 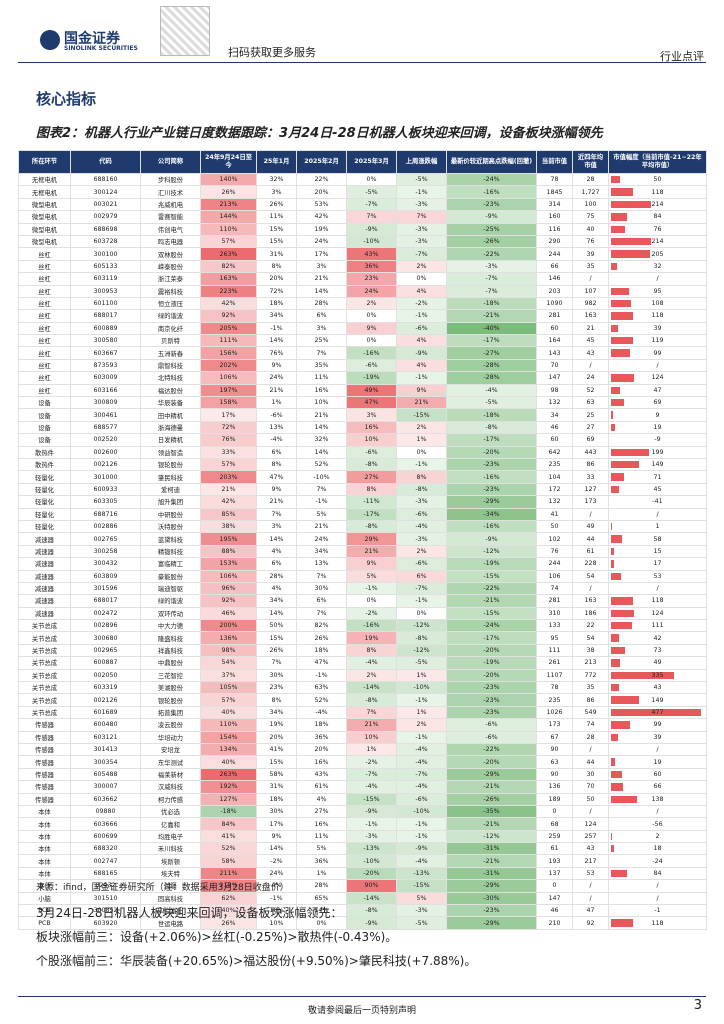 What do you see at coordinates (276, 477) in the screenshot?
I see `table-cell: 47%` at bounding box center [276, 477].